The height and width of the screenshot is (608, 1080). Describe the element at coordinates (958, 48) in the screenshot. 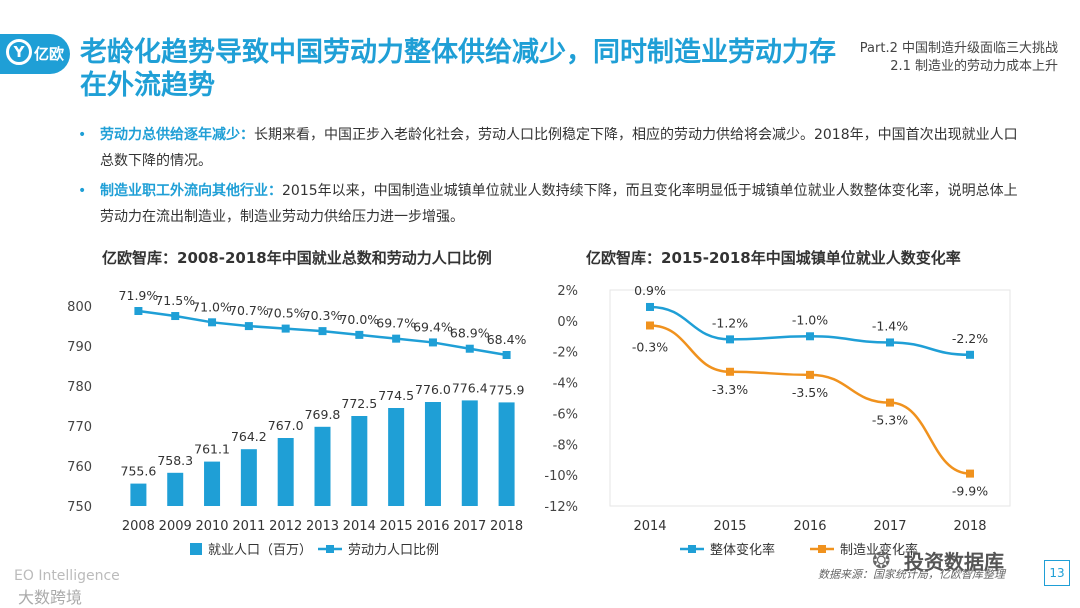

I see `section-part: Part.2 中国制造升级面临三大挑战` at that location.